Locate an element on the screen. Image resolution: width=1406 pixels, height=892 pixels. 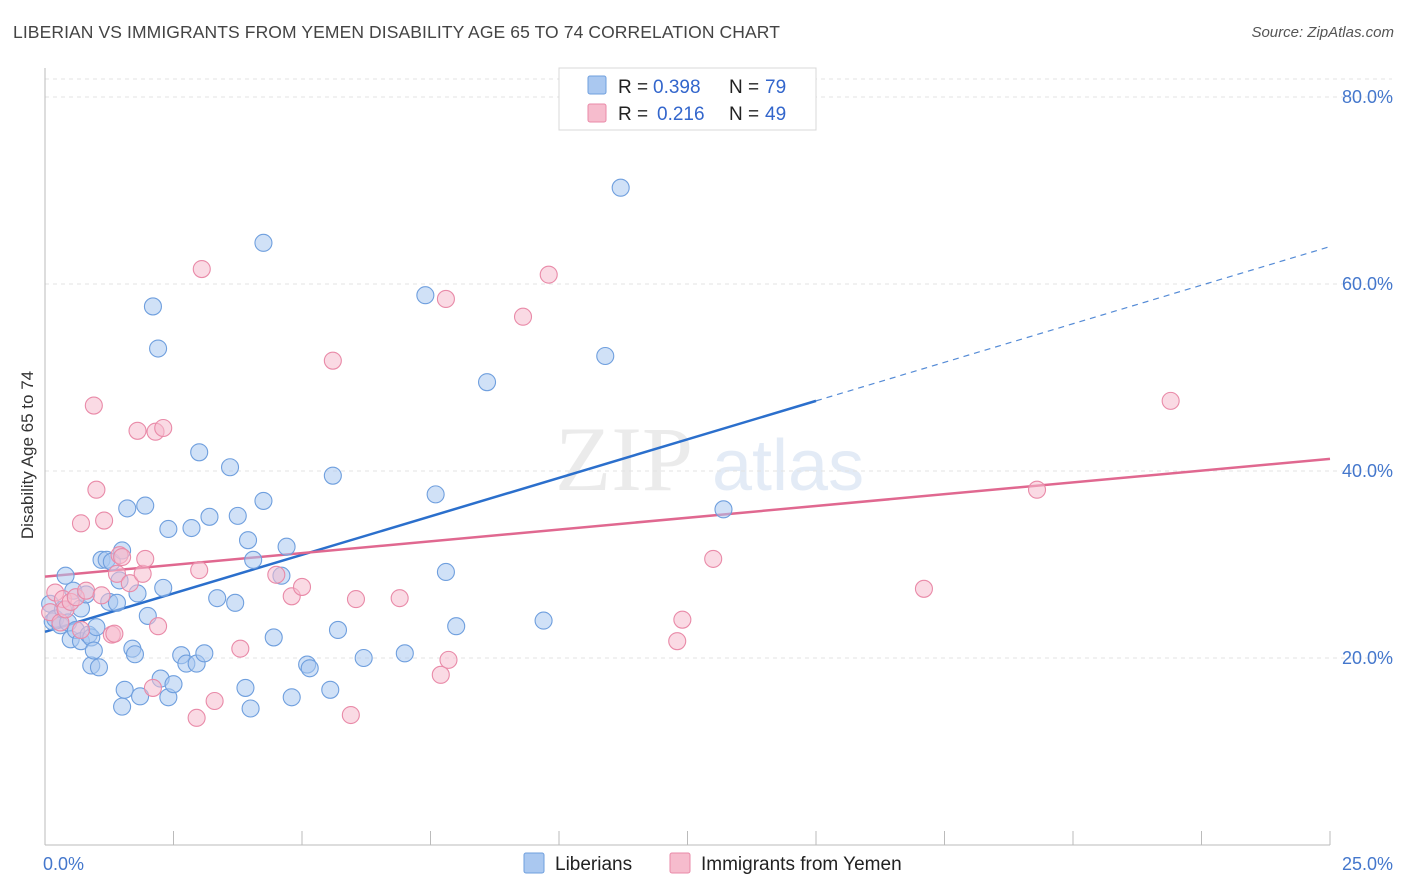
series-legend: Liberians Immigrants from Yemen is located at coordinates (712, 863).